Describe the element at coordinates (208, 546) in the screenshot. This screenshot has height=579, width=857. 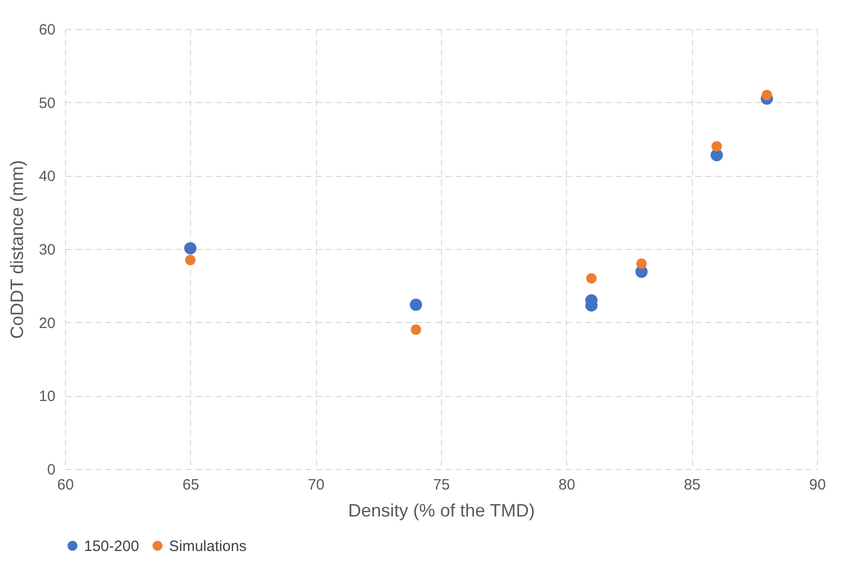
I see `legend-label: Simulations` at that location.